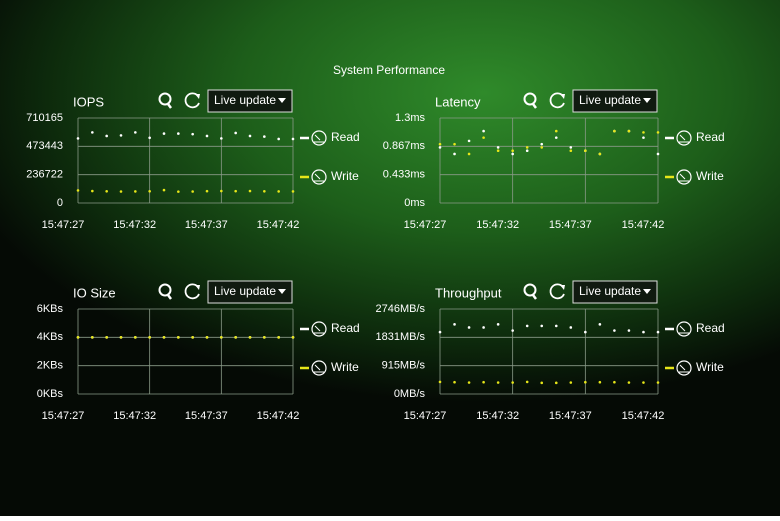 This screenshot has width=780, height=521. I want to click on y-tick-label: 915MB/s, so click(404, 366).